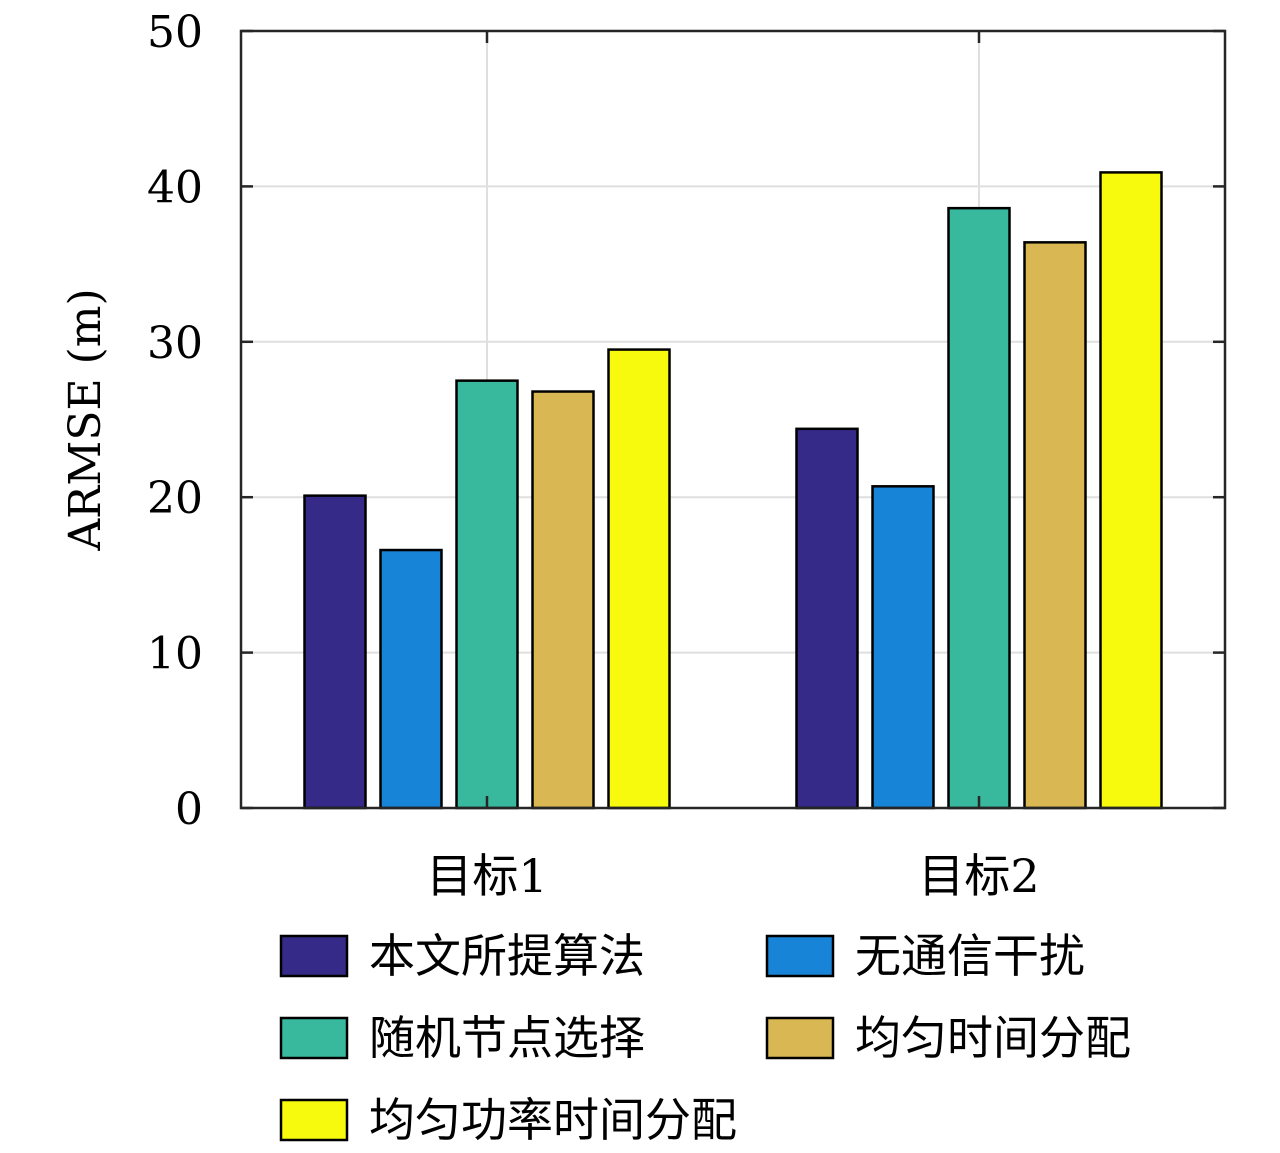  Describe the element at coordinates (175, 654) in the screenshot. I see `y-tick-label-1: 10` at that location.